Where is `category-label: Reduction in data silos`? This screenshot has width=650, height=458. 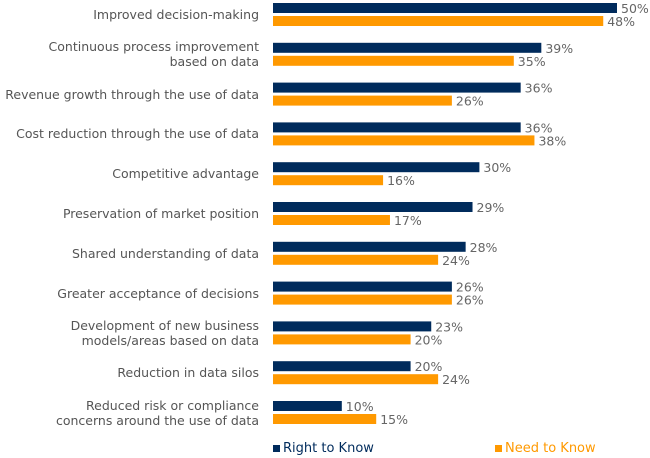
category-label: Reduction in data silos is located at coordinates (188, 373).